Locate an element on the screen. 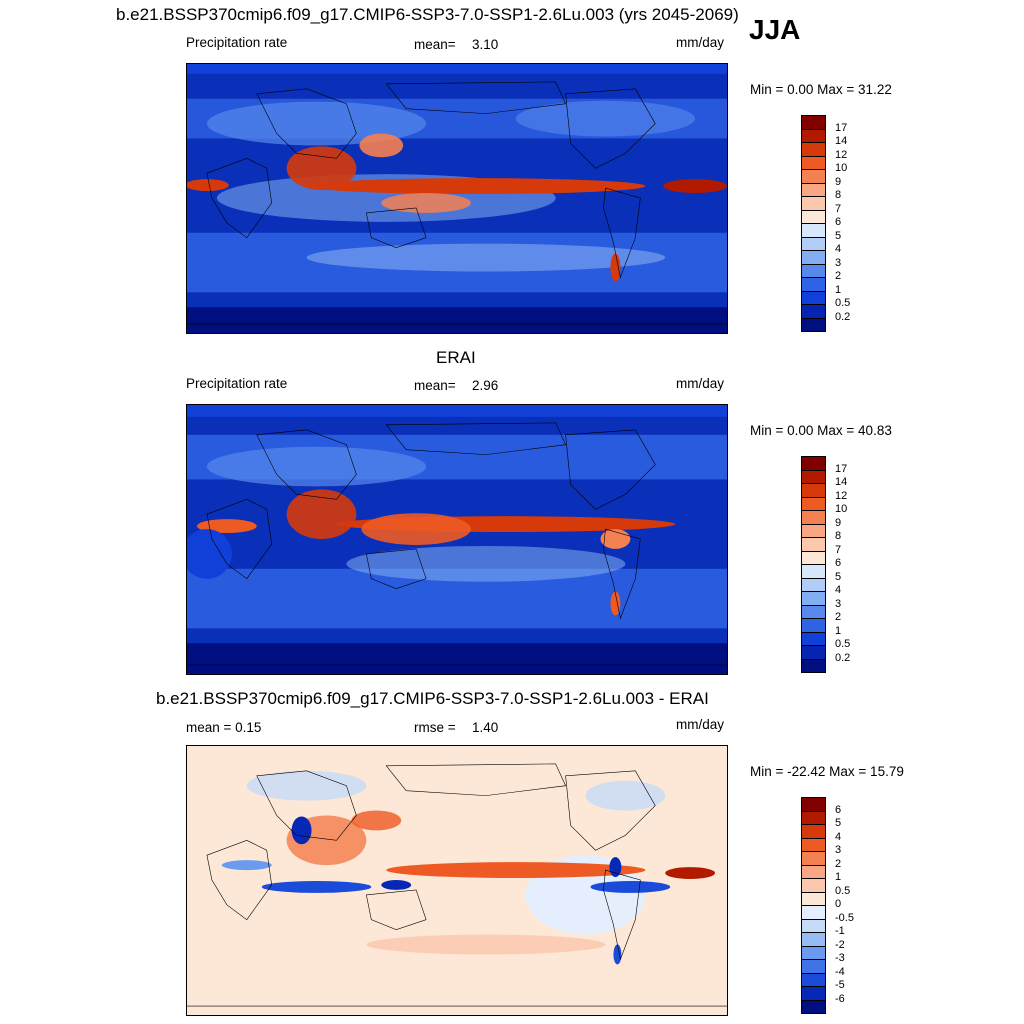  panel3-mean: mean = 0.15 is located at coordinates (224, 727).